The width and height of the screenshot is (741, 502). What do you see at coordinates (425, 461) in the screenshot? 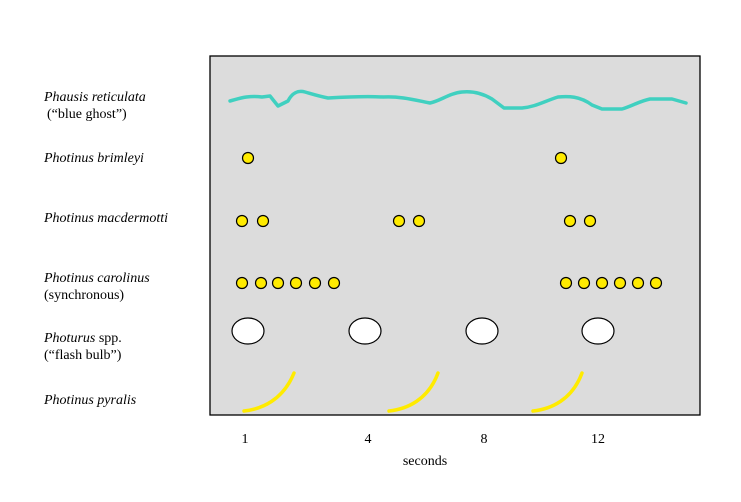
I see `x-axis-label: seconds` at bounding box center [425, 461].